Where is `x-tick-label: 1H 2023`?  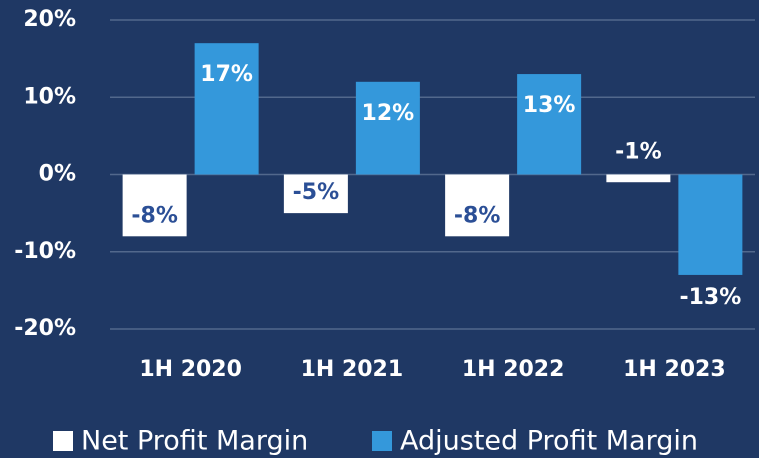 x-tick-label: 1H 2023 is located at coordinates (674, 369).